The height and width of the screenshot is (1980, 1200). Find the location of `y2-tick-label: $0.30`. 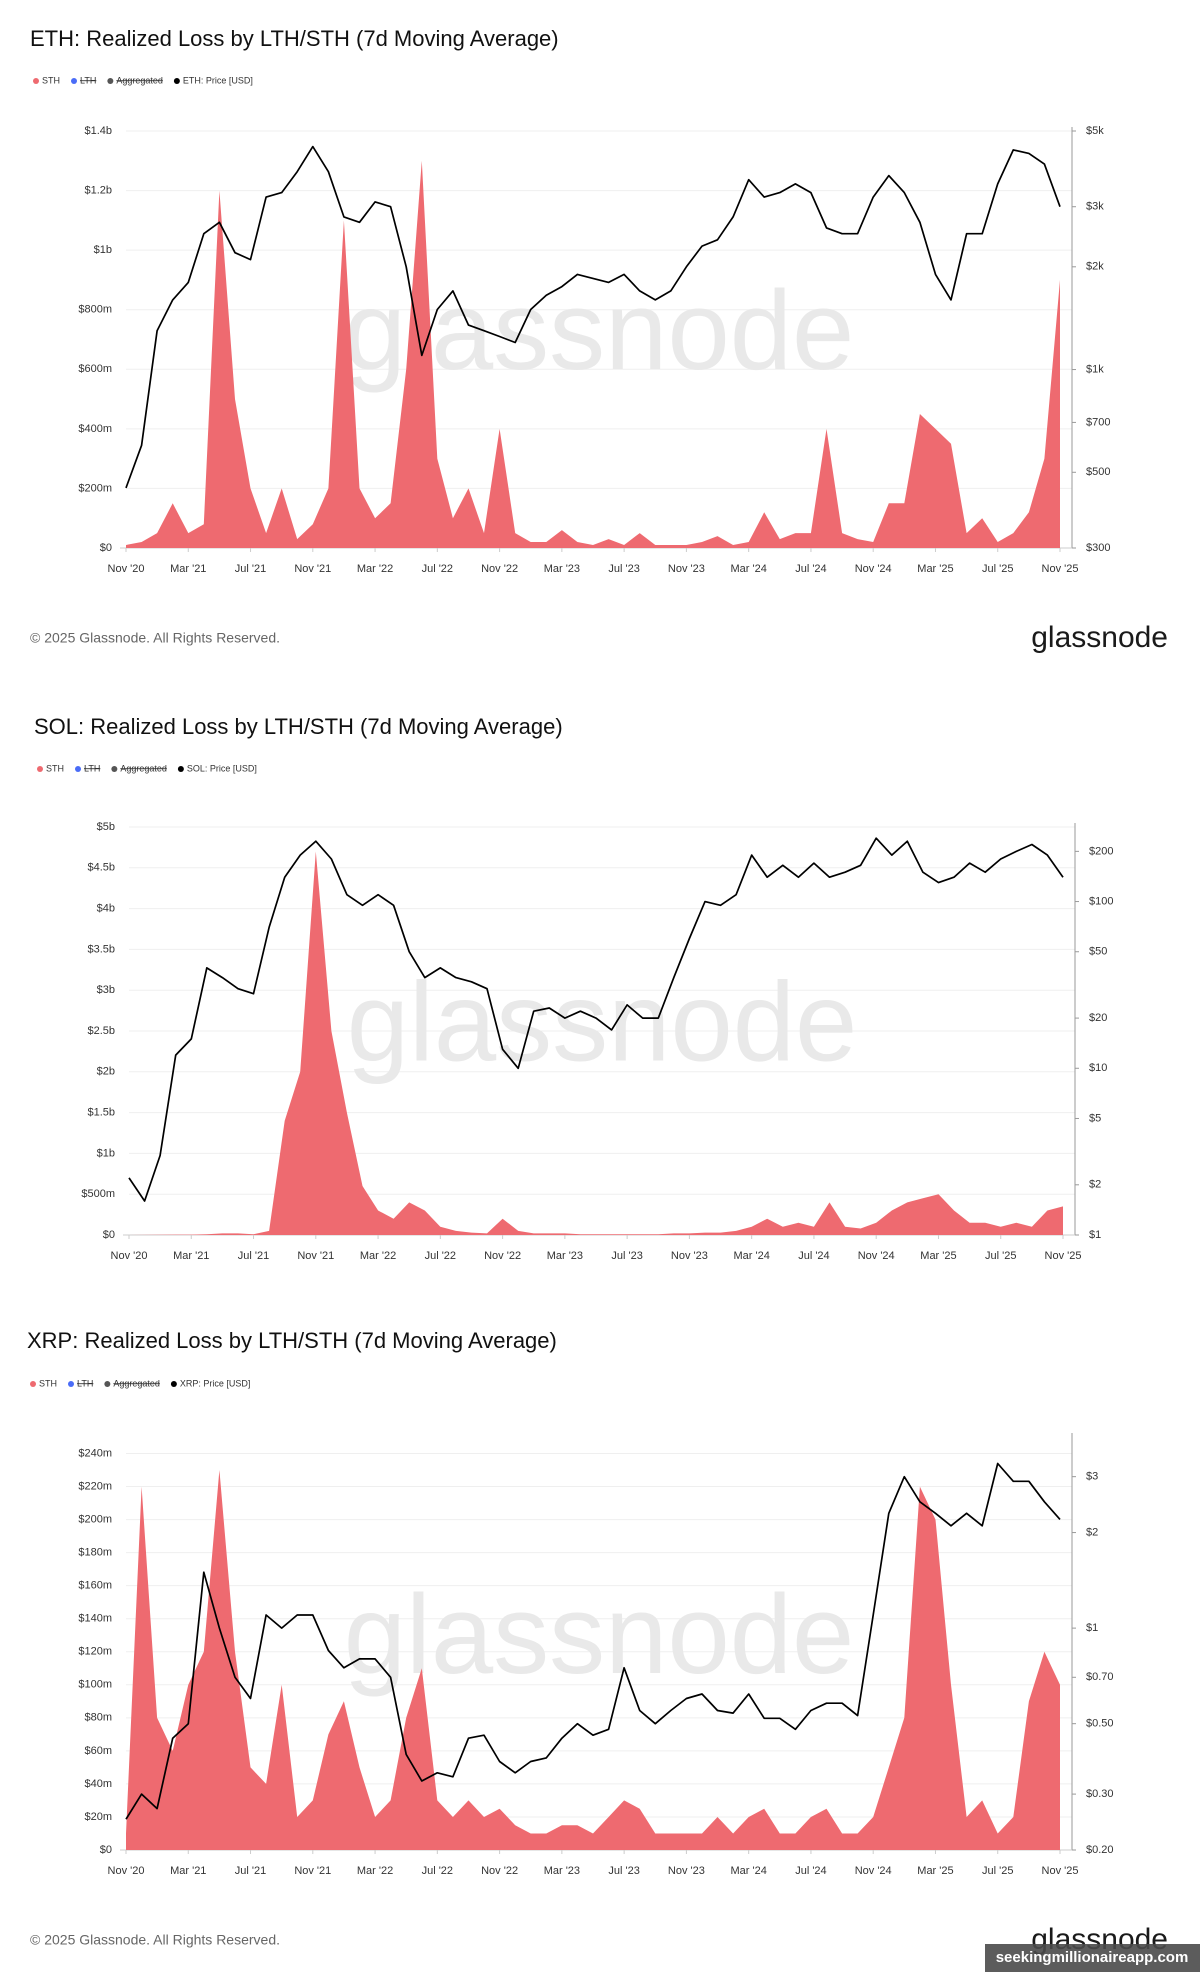

y2-tick-label: $0.30 is located at coordinates (1100, 1794).